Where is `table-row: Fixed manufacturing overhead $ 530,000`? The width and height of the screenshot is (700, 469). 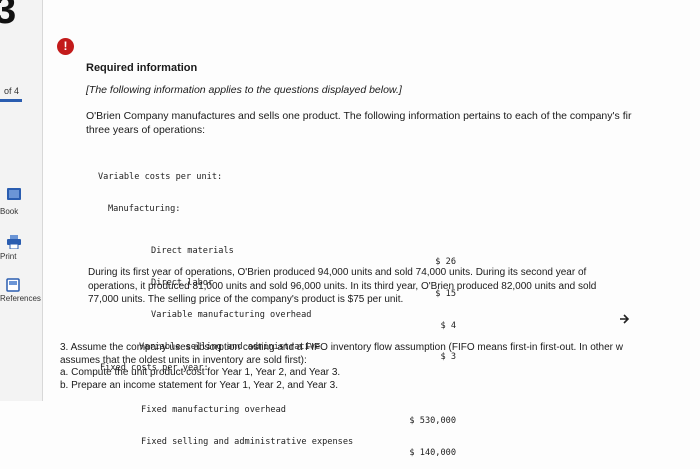 table-row: Fixed manufacturing overhead $ 530,000 is located at coordinates (283, 410).